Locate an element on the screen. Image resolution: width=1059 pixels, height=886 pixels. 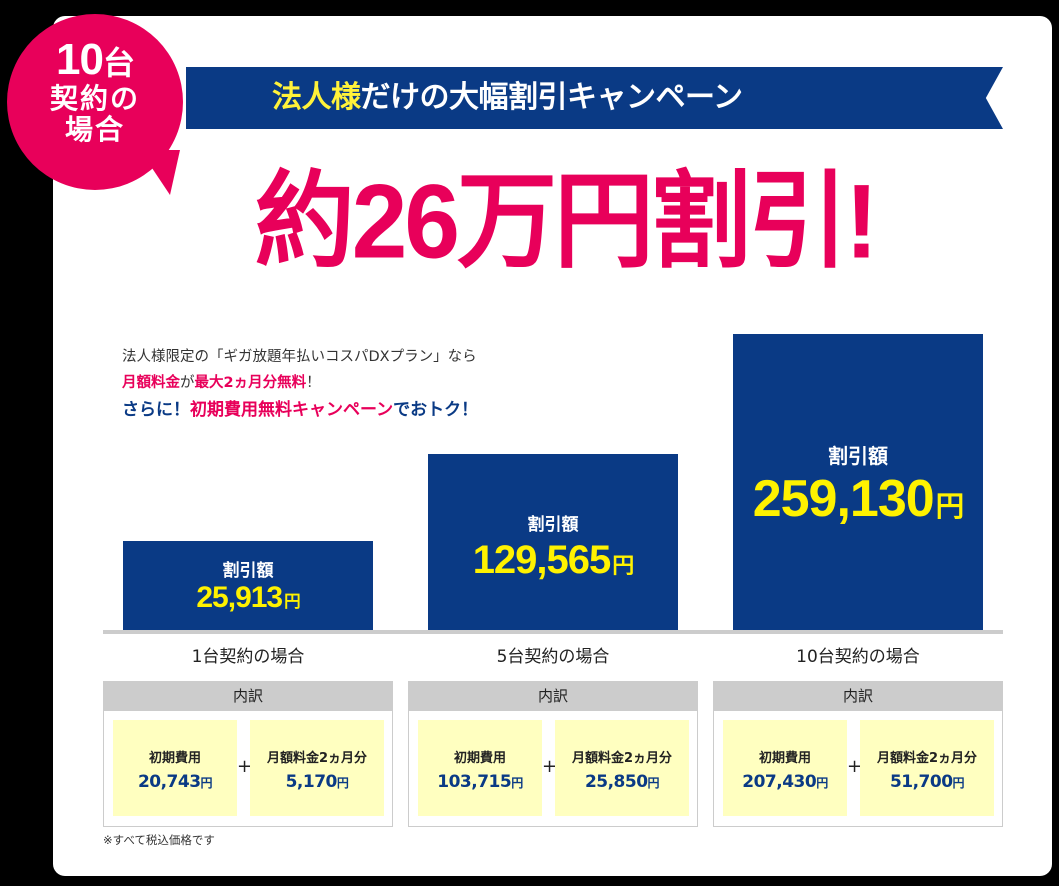
discount-value: 129,565円 is located at coordinates (553, 563).